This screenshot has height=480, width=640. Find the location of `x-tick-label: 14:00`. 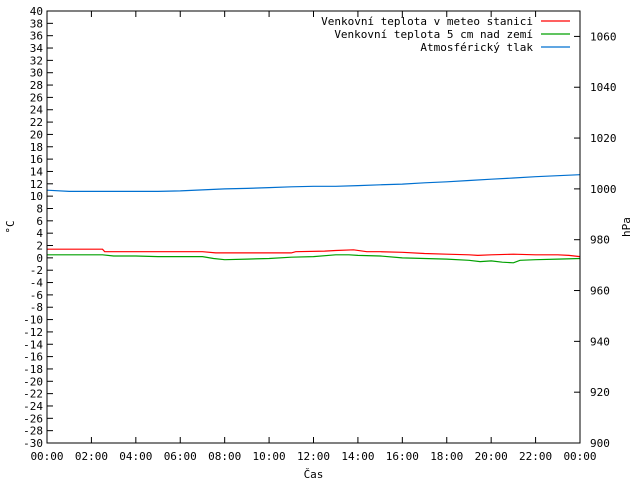

x-tick-label: 14:00 is located at coordinates (357, 456).